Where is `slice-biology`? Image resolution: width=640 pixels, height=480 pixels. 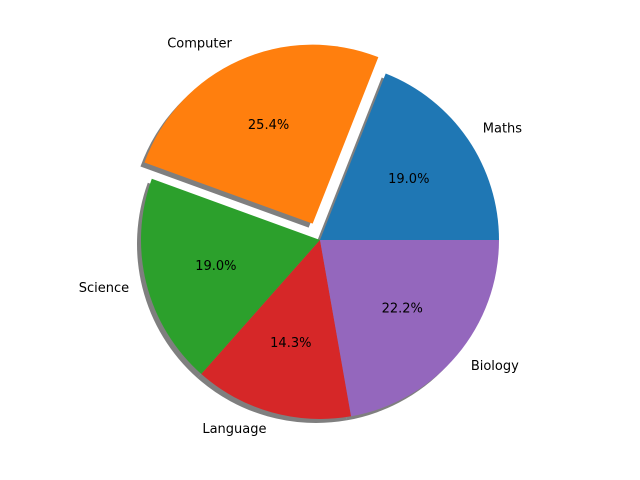
slice-biology is located at coordinates (410, 328).